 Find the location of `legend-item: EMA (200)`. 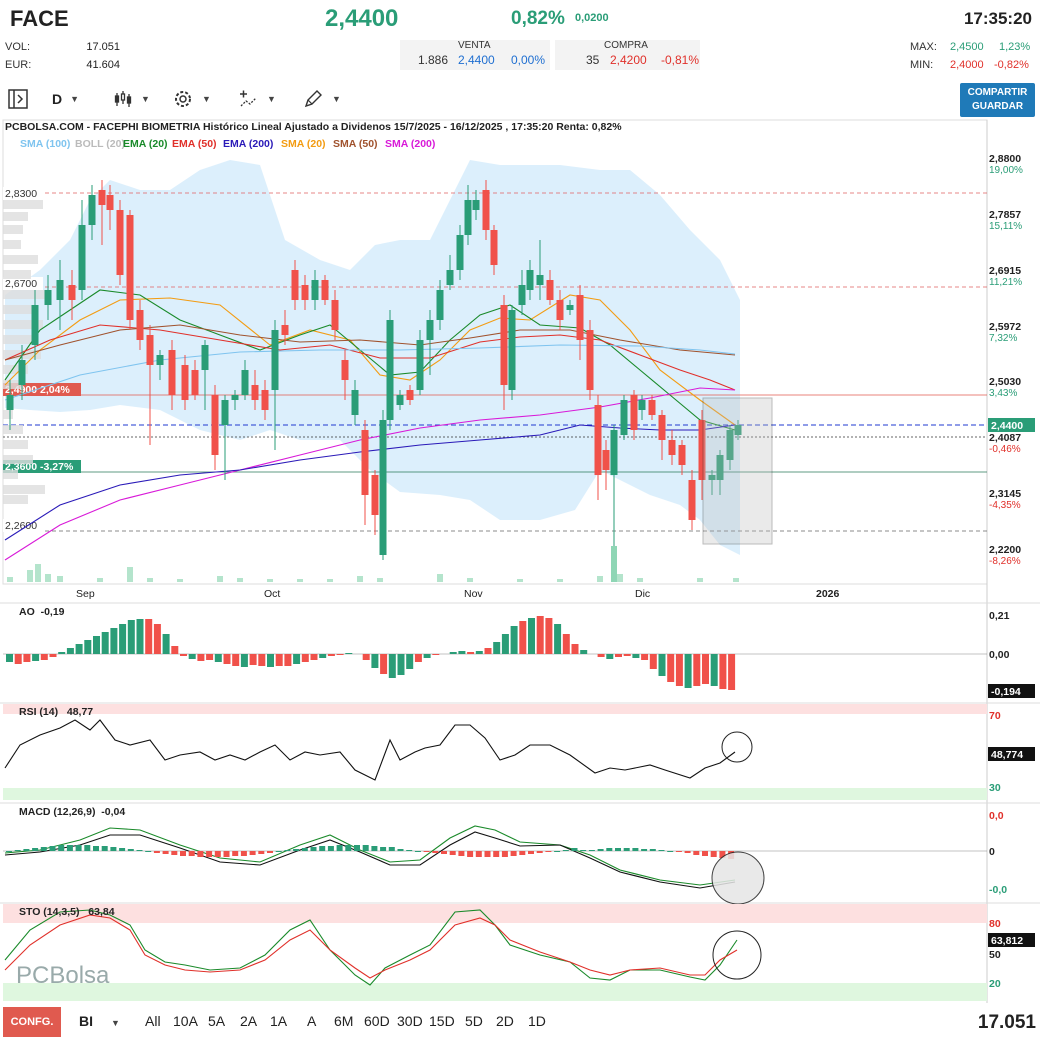

legend-item: EMA (200) is located at coordinates (248, 144).